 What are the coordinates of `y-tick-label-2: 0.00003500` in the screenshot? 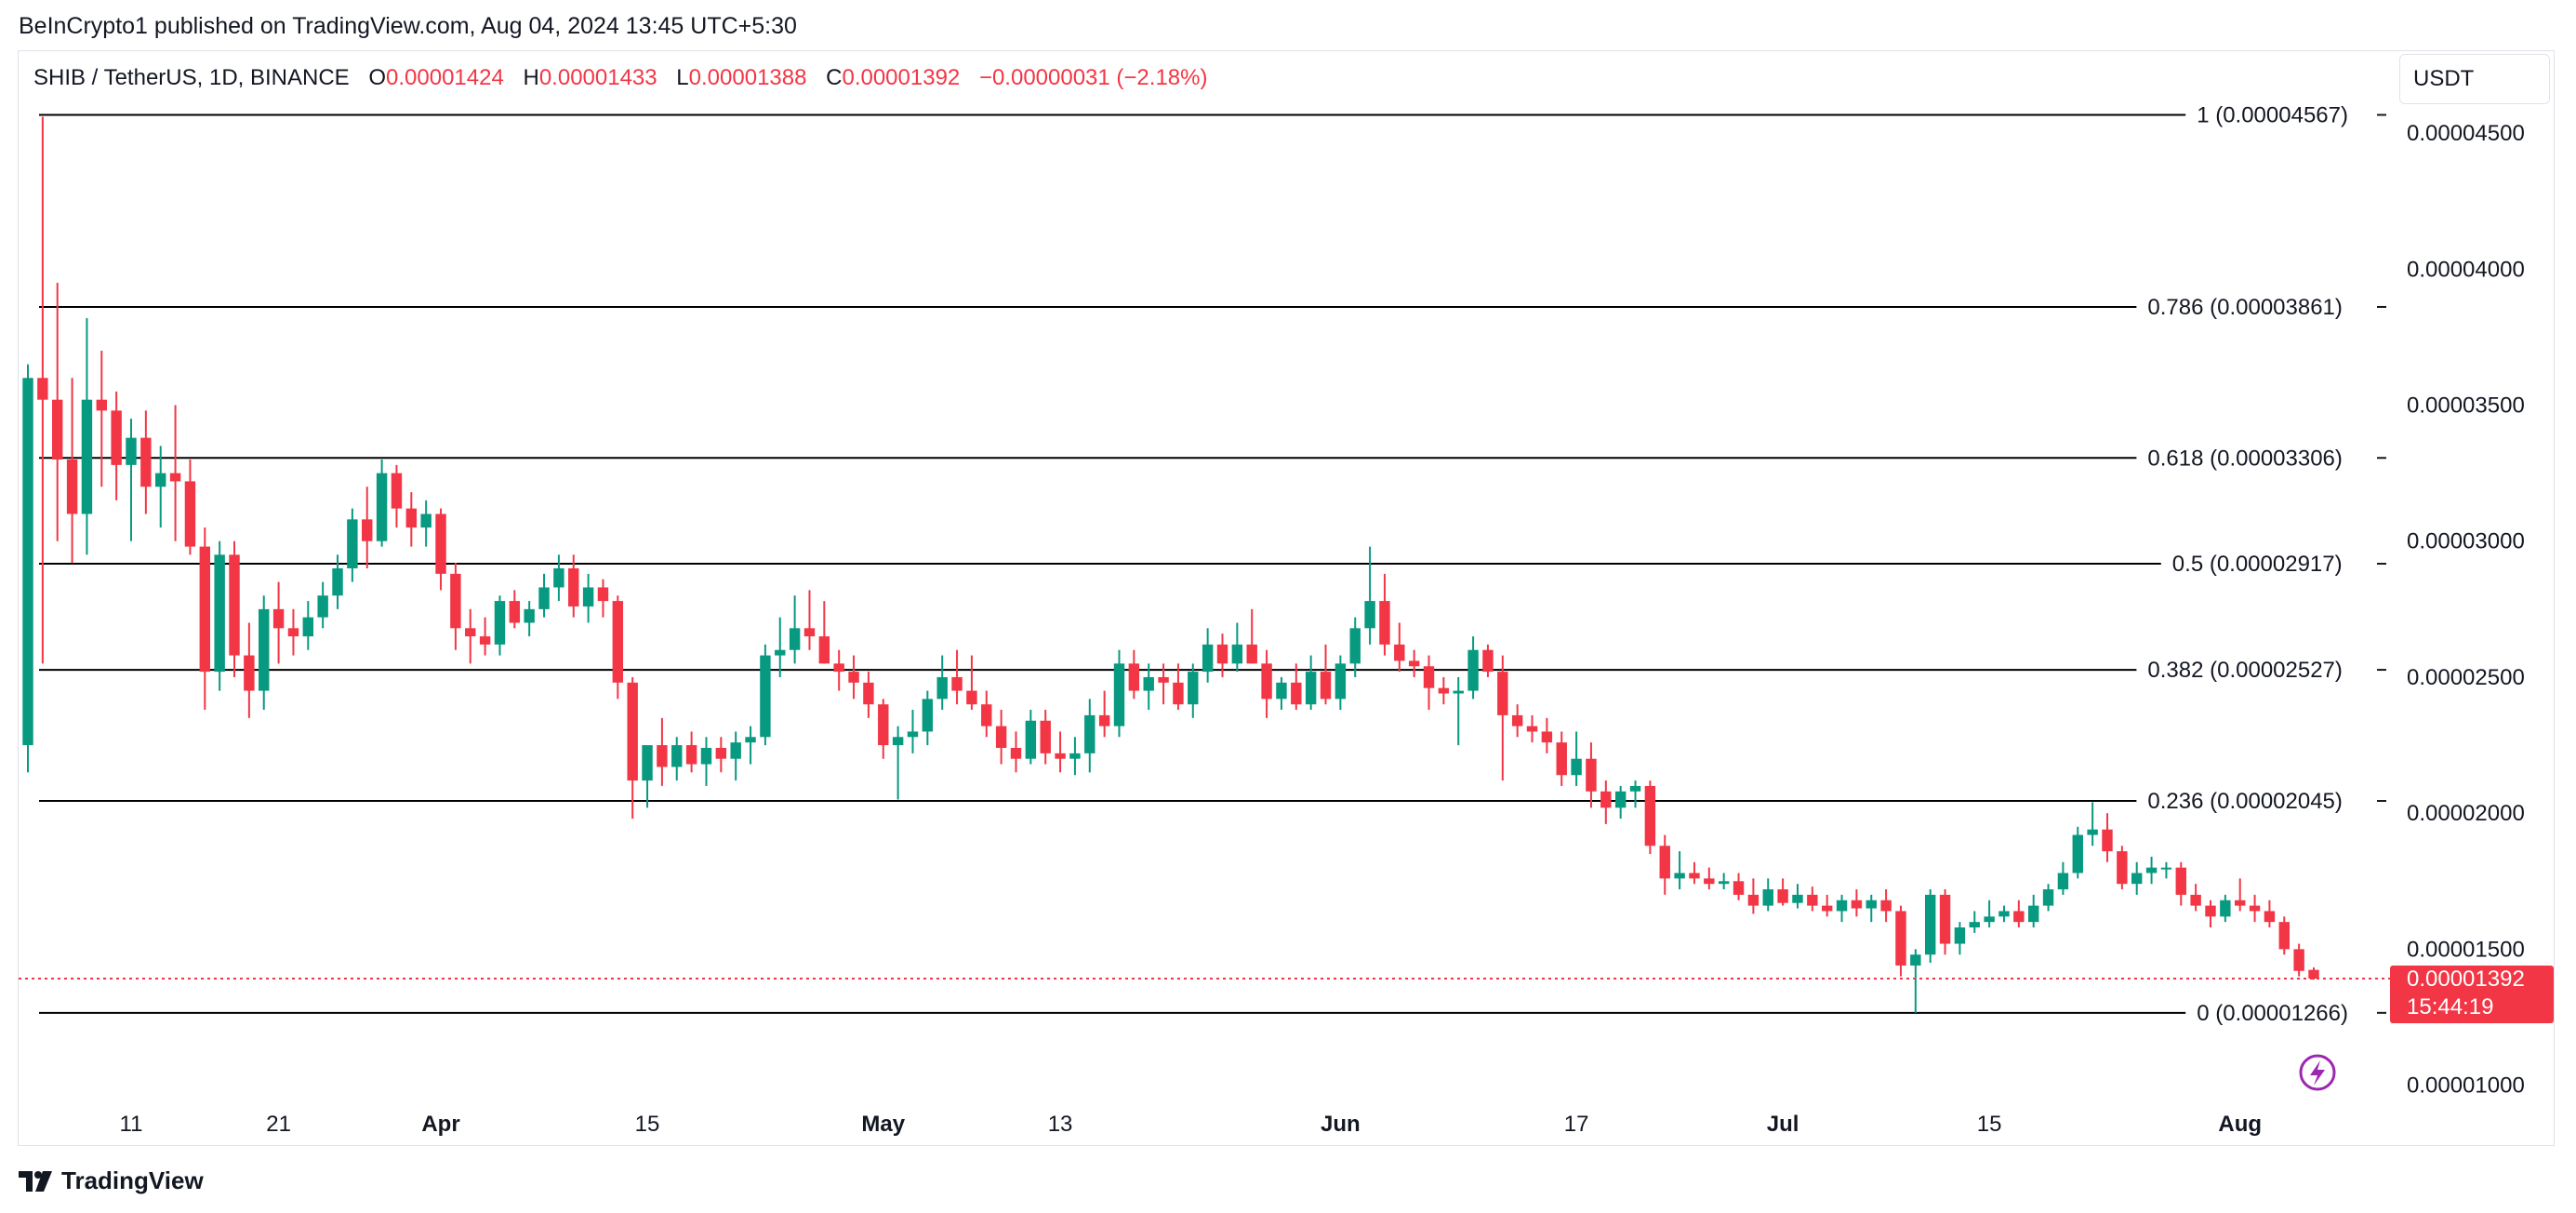 It's located at (2466, 406).